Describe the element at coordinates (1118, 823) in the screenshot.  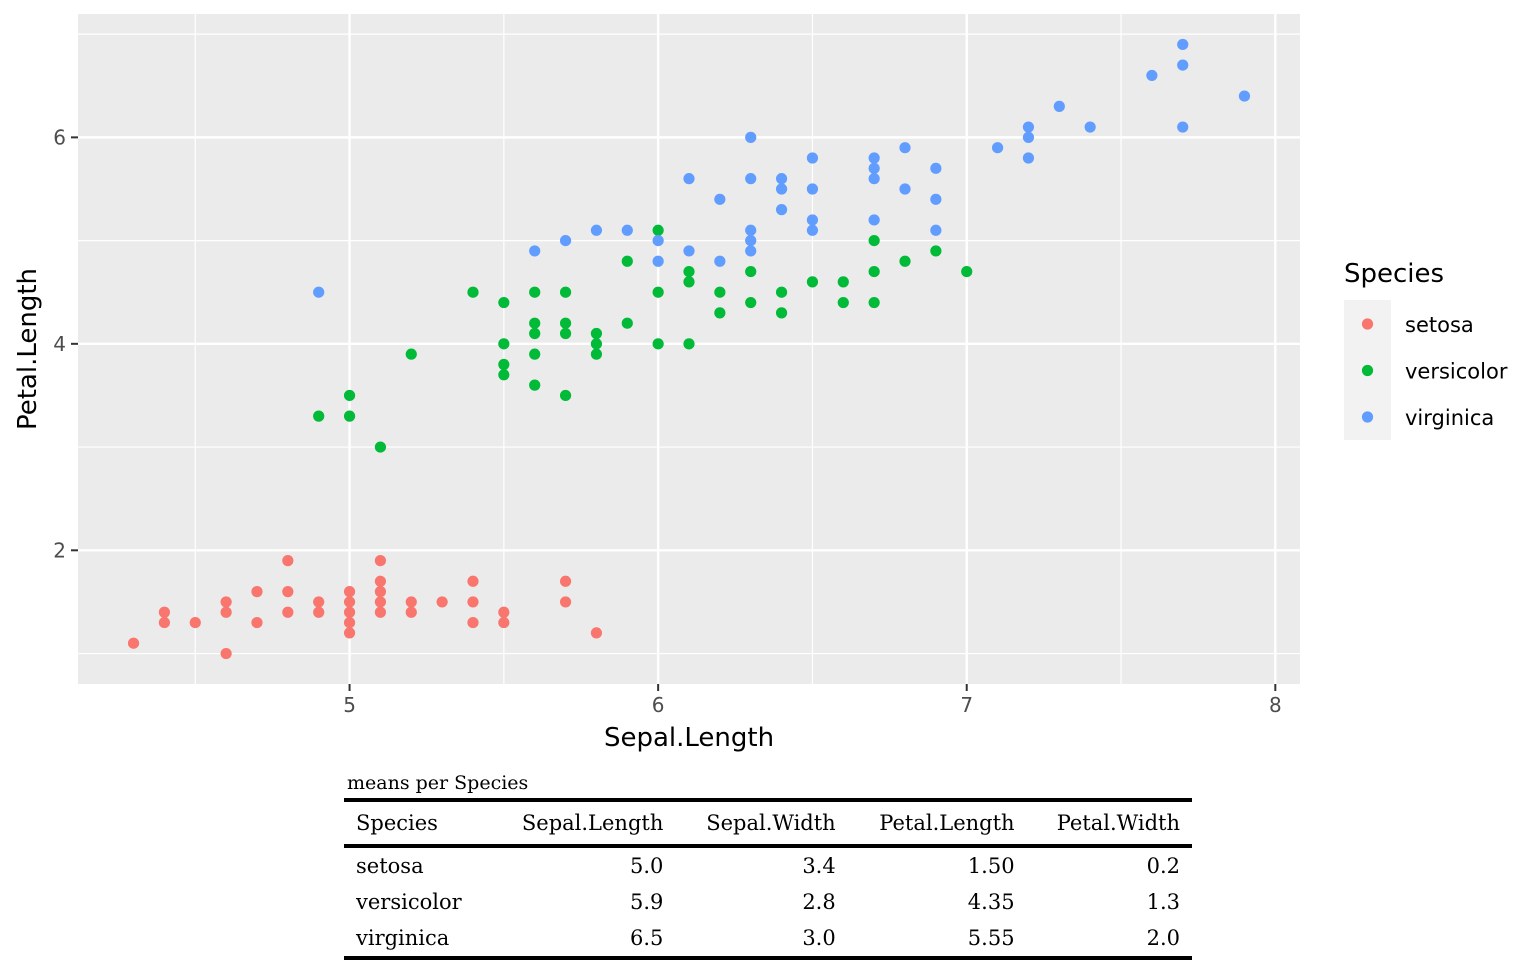
I see `column-header-petal-width: Petal.Width` at that location.